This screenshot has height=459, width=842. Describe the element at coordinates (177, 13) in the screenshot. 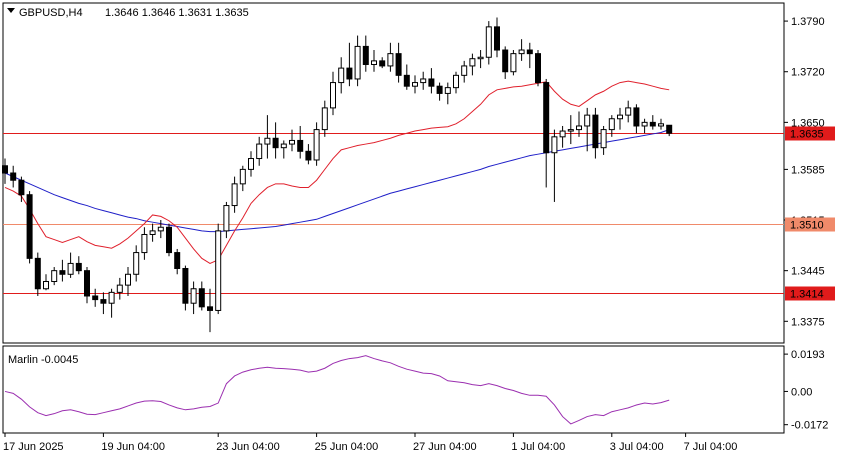

I see `ohlc-values: 1.3646 1.3646 1.3631 1.3635` at that location.